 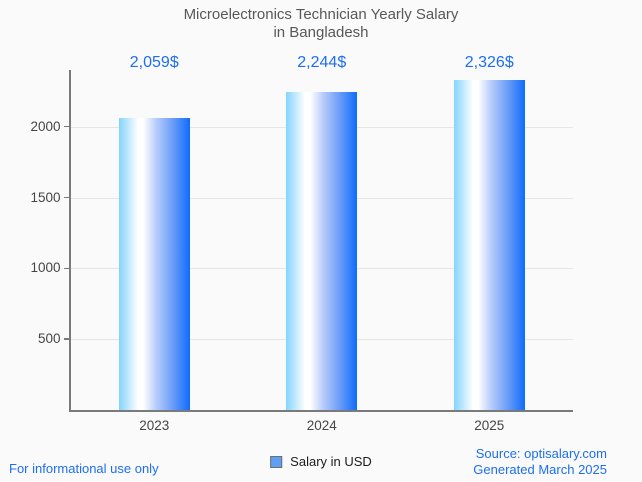 What do you see at coordinates (489, 62) in the screenshot?
I see `bar-value-label: 2,326$` at bounding box center [489, 62].